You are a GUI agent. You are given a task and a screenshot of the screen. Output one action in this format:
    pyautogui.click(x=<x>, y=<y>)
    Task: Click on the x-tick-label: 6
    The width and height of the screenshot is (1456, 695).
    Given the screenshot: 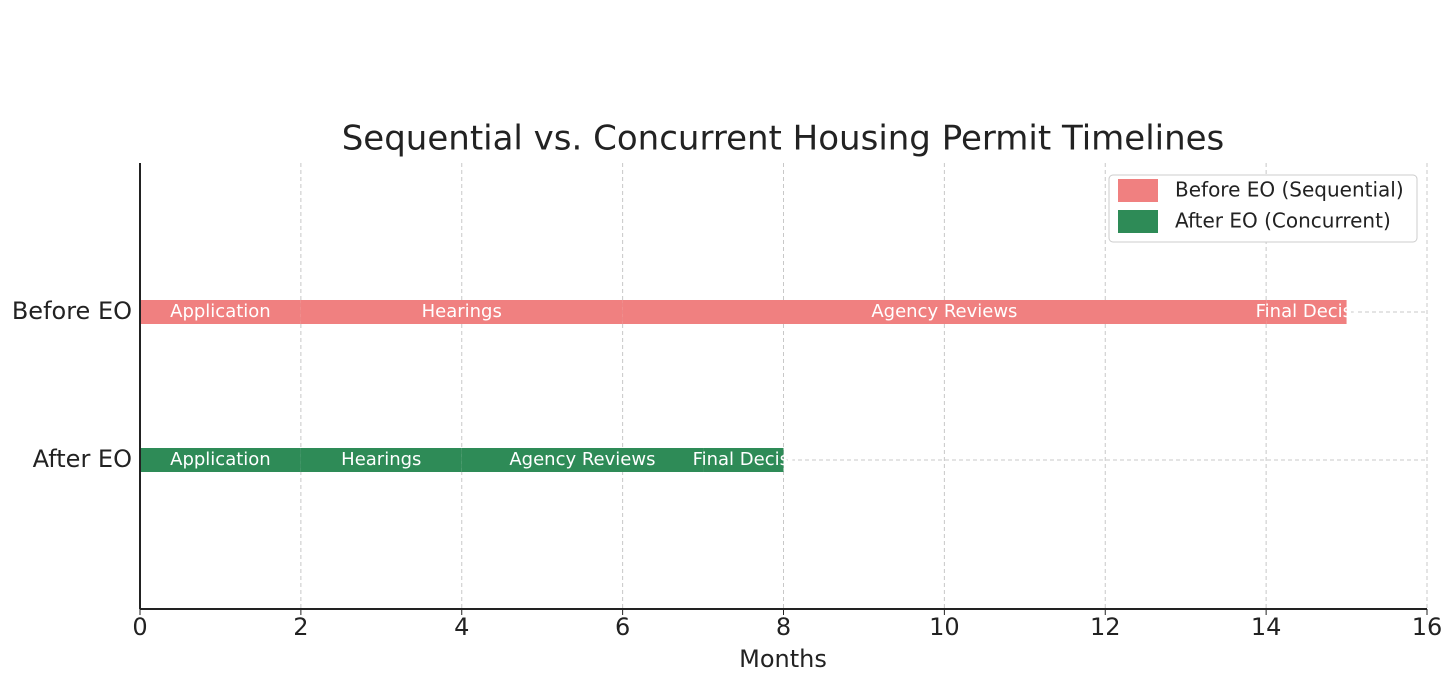 What is the action you would take?
    pyautogui.click(x=622, y=627)
    